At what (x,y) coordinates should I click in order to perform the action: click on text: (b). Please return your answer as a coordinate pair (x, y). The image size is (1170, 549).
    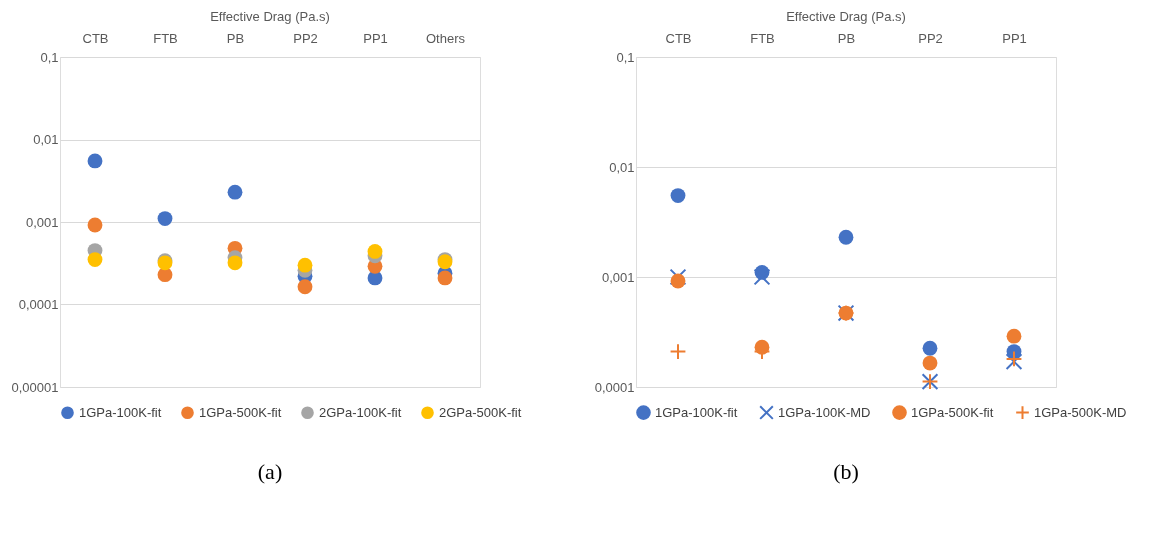
    Looking at the image, I should click on (846, 471).